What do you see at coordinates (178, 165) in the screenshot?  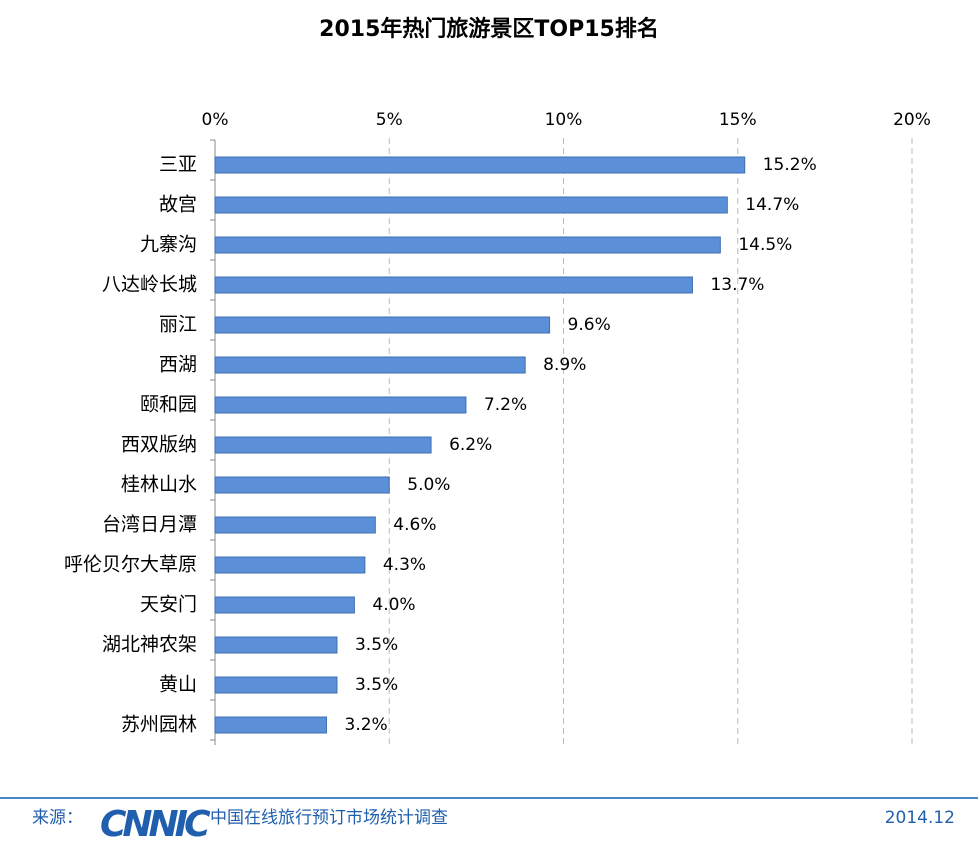 I see `y-tick-label: 三亚` at bounding box center [178, 165].